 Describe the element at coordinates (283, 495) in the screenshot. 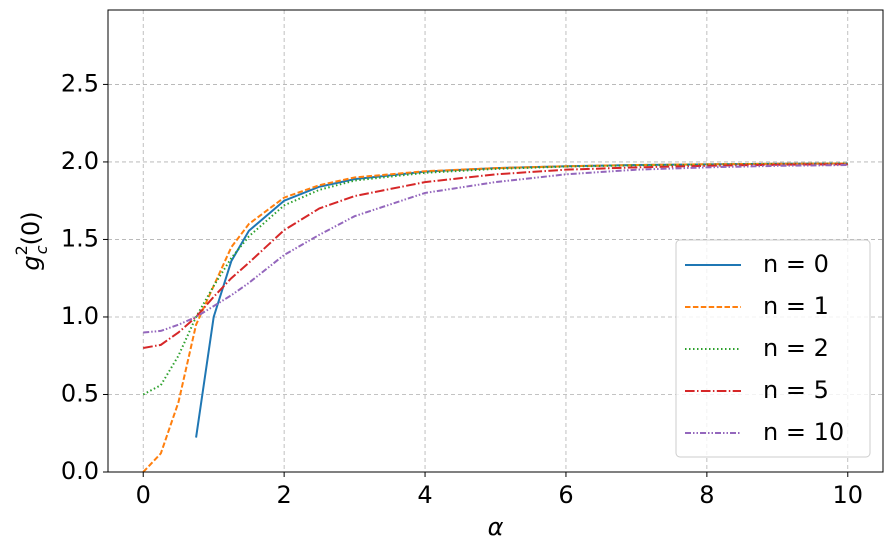

I see `x-tick-label: 2` at that location.